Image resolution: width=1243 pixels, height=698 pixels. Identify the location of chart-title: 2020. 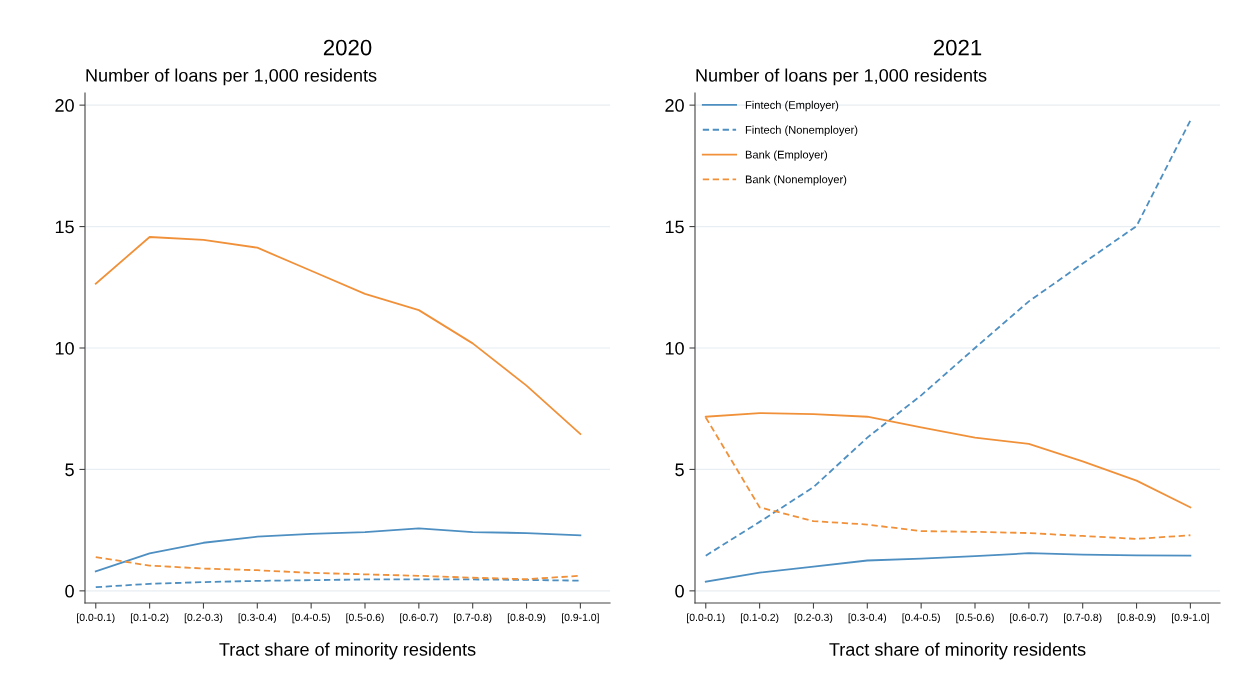
(347, 47).